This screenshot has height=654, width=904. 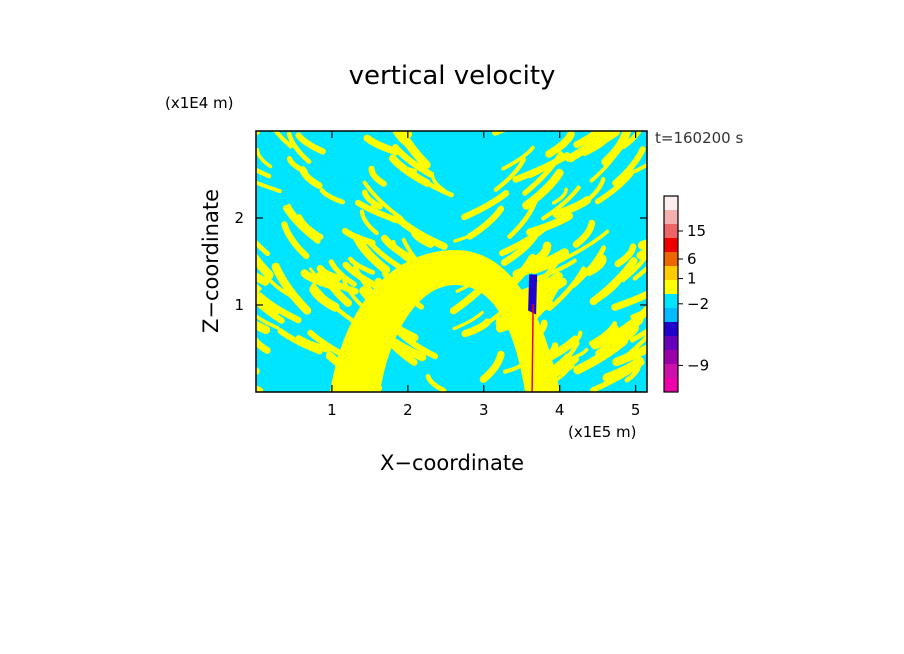 What do you see at coordinates (199, 103) in the screenshot?
I see `y-unit-label: (x1E4 m)` at bounding box center [199, 103].